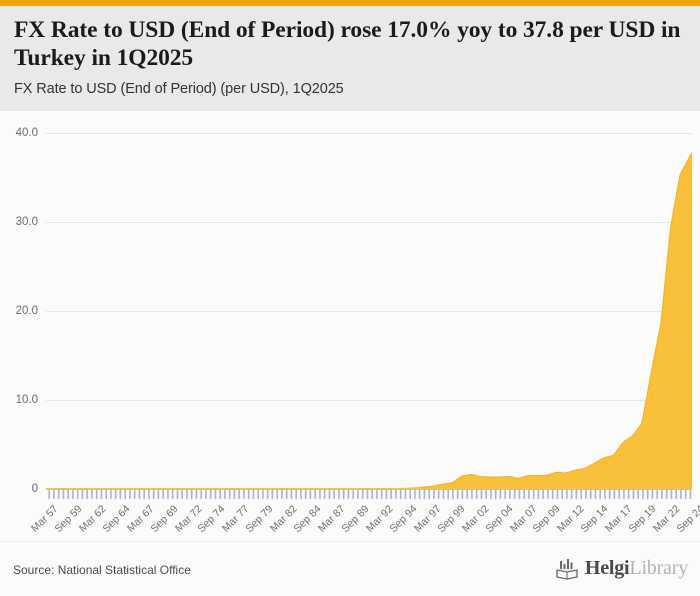 This screenshot has width=700, height=596. Describe the element at coordinates (369, 133) in the screenshot. I see `gridline` at that location.